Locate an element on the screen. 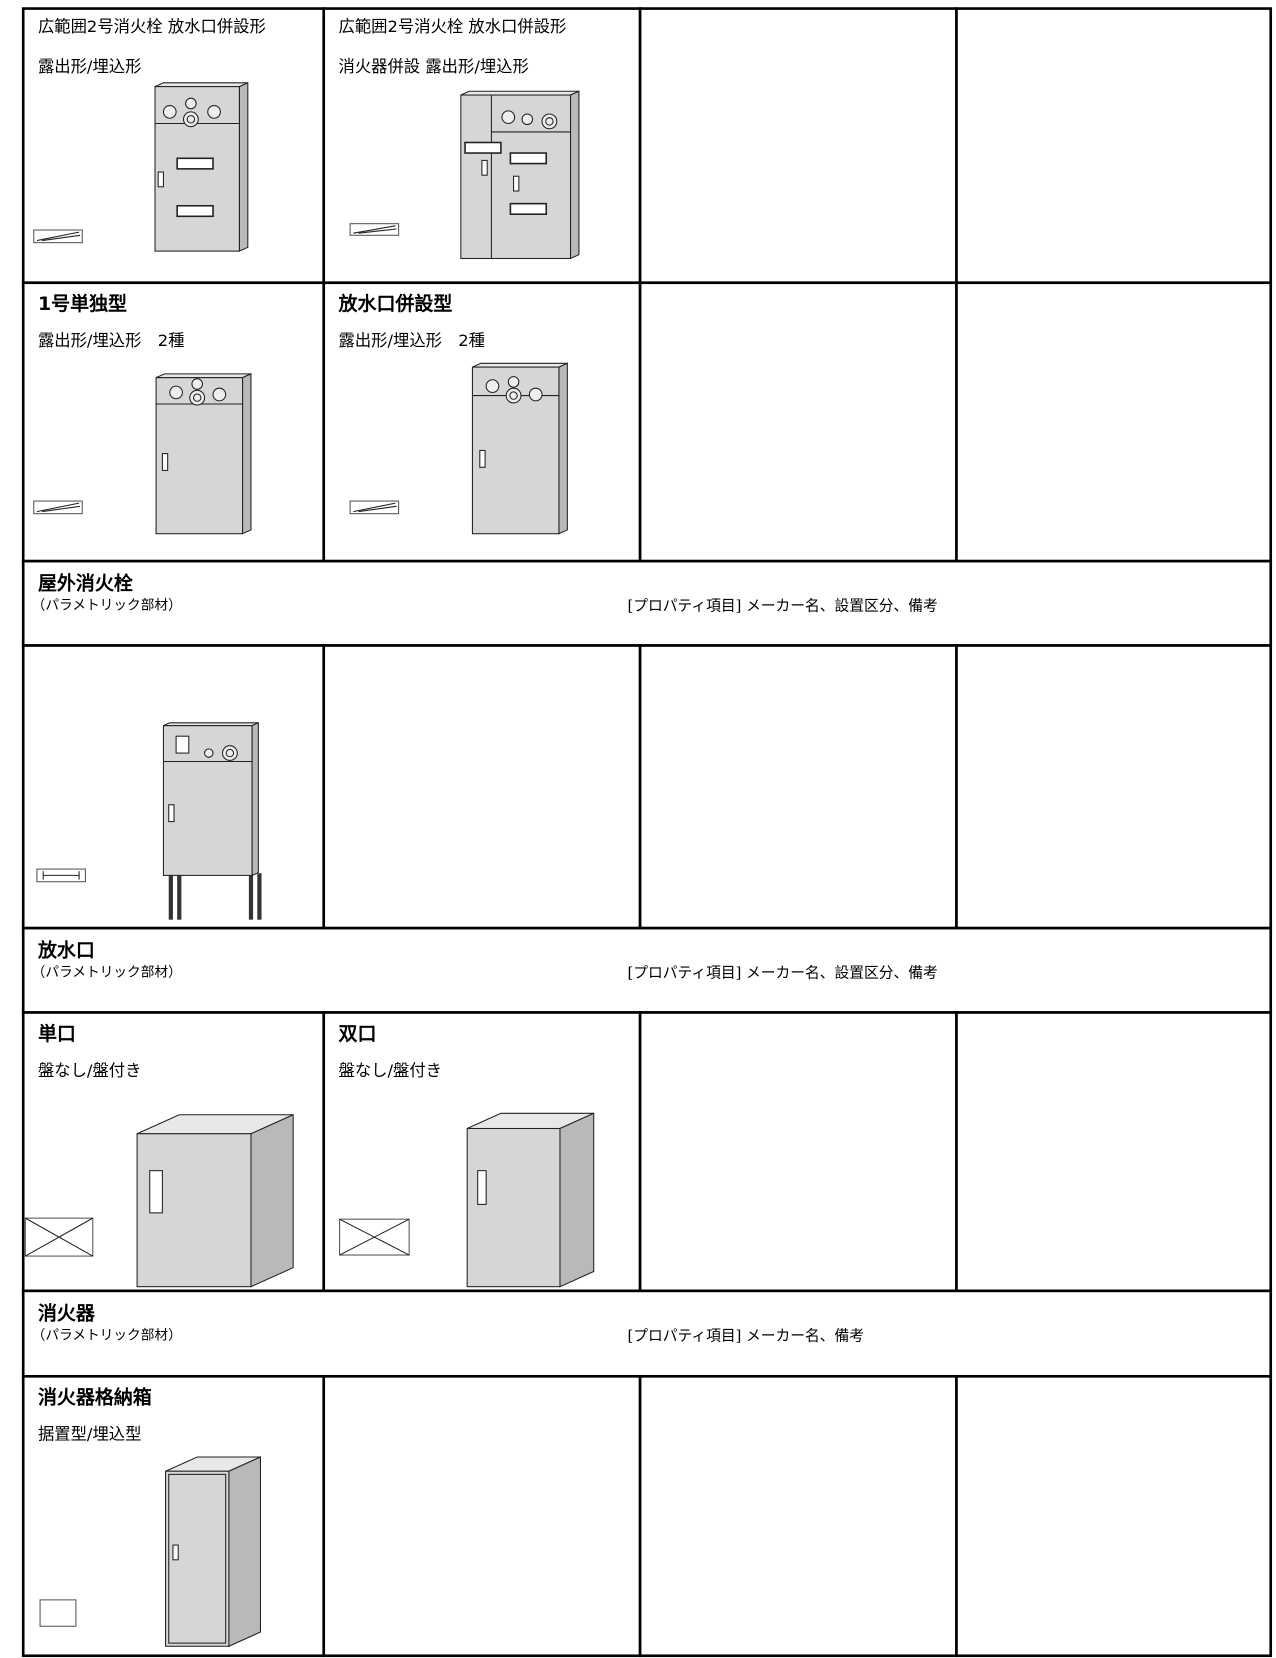  cell-subtitle: 消火器併設 露出形/埋込形 is located at coordinates (434, 66).